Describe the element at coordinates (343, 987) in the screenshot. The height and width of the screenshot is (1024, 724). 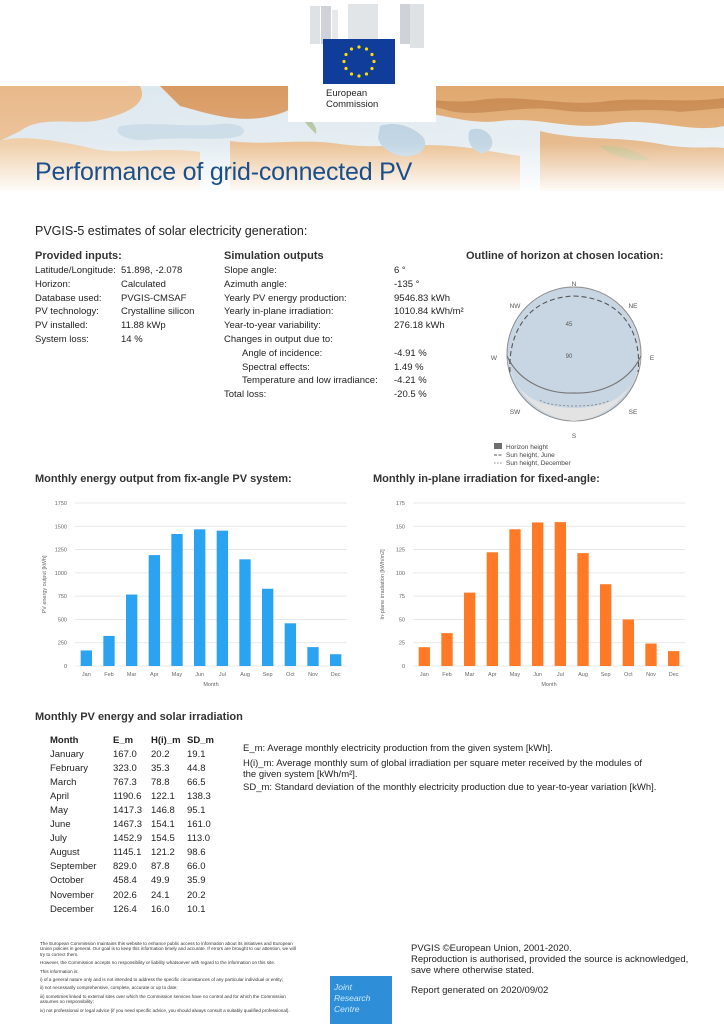
I see `jrc-line: Joint` at that location.